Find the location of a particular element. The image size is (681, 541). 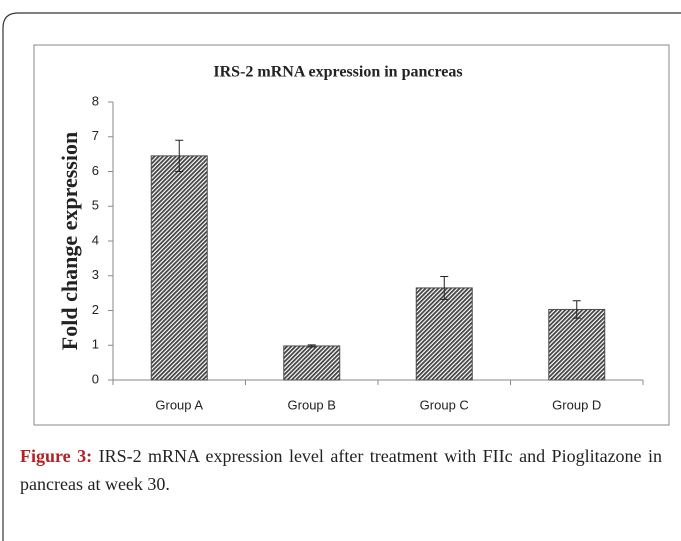

x-tick-label: Group C is located at coordinates (444, 404).